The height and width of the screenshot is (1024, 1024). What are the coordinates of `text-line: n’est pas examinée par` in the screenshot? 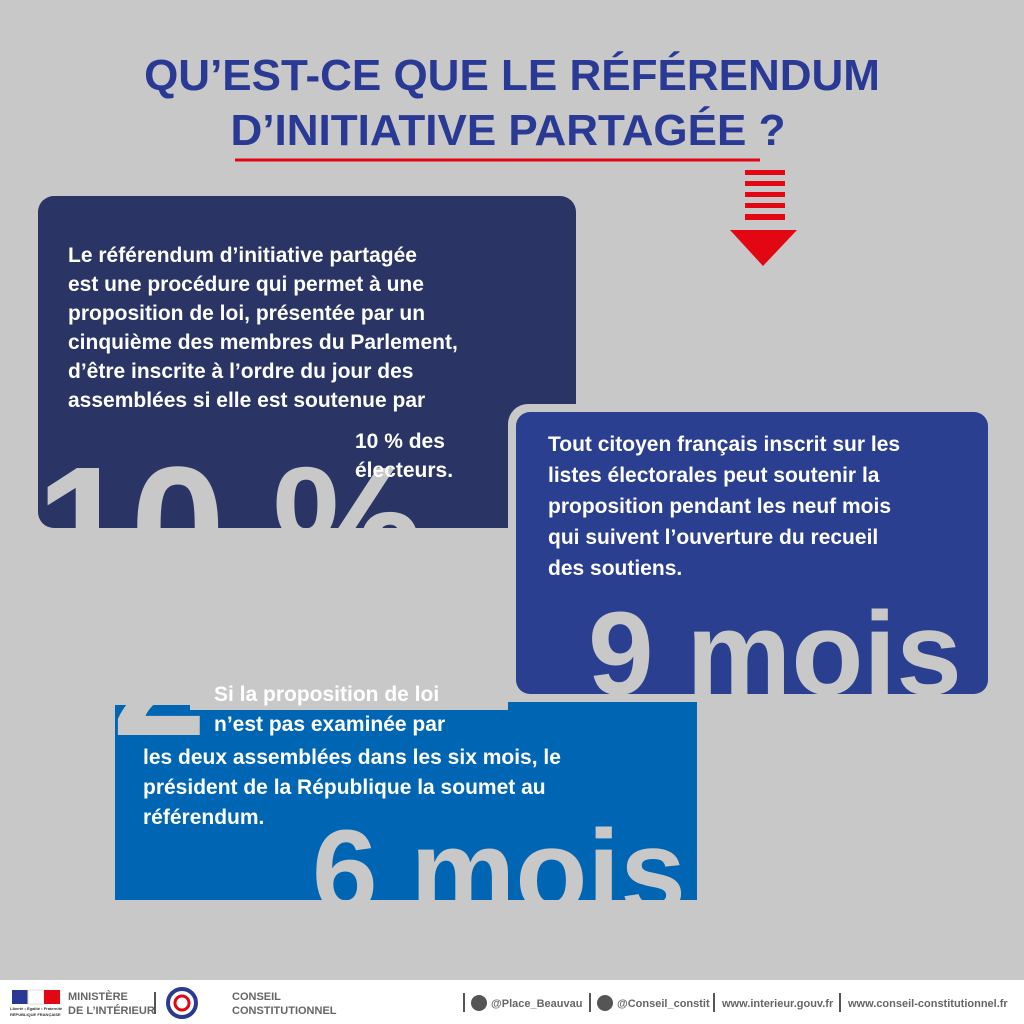 It's located at (329, 724).